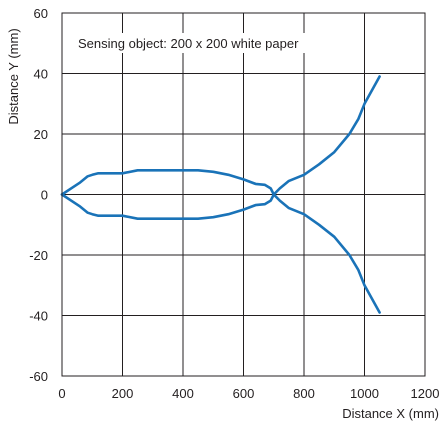 This screenshot has height=425, width=443. What do you see at coordinates (41, 134) in the screenshot?
I see `y-tick-label: 20` at bounding box center [41, 134].